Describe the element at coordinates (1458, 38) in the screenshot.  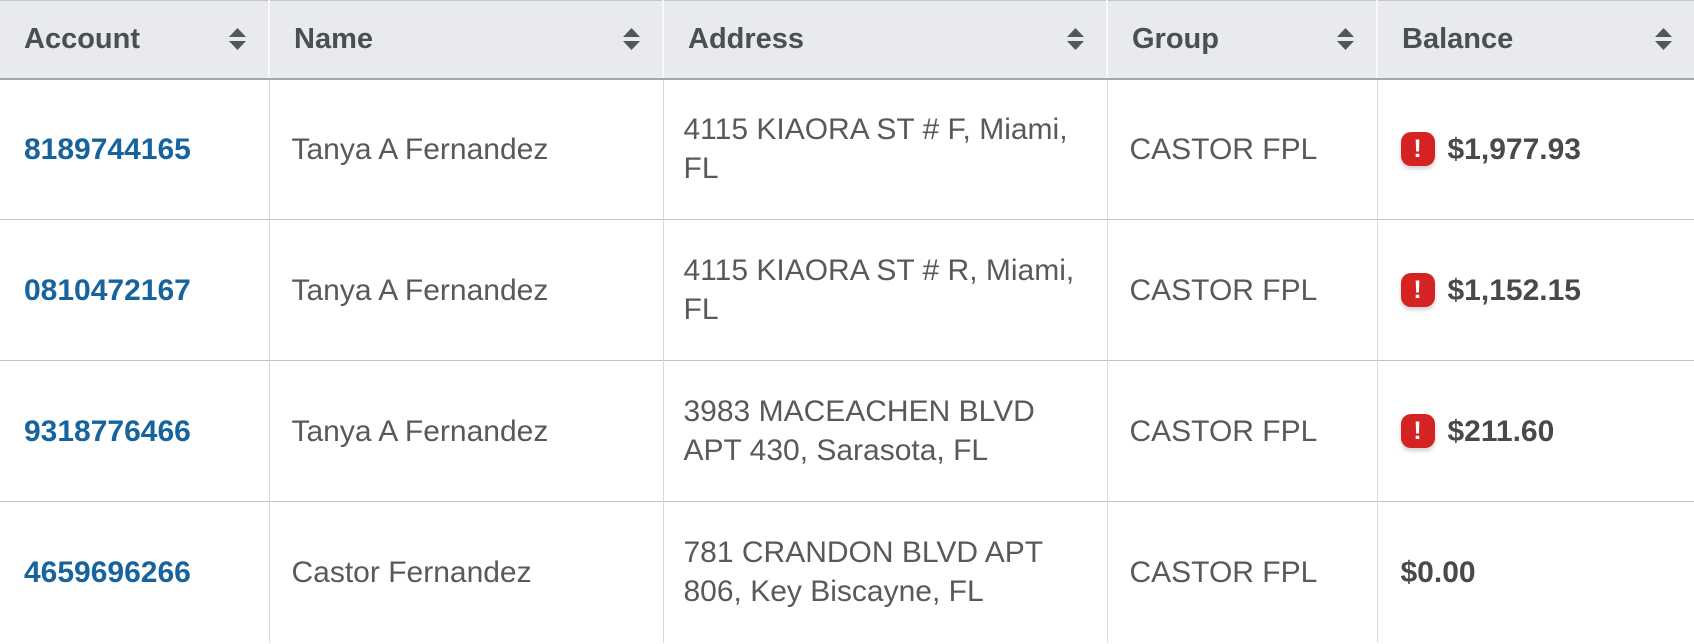
I see `column-header-label: Balance` at that location.